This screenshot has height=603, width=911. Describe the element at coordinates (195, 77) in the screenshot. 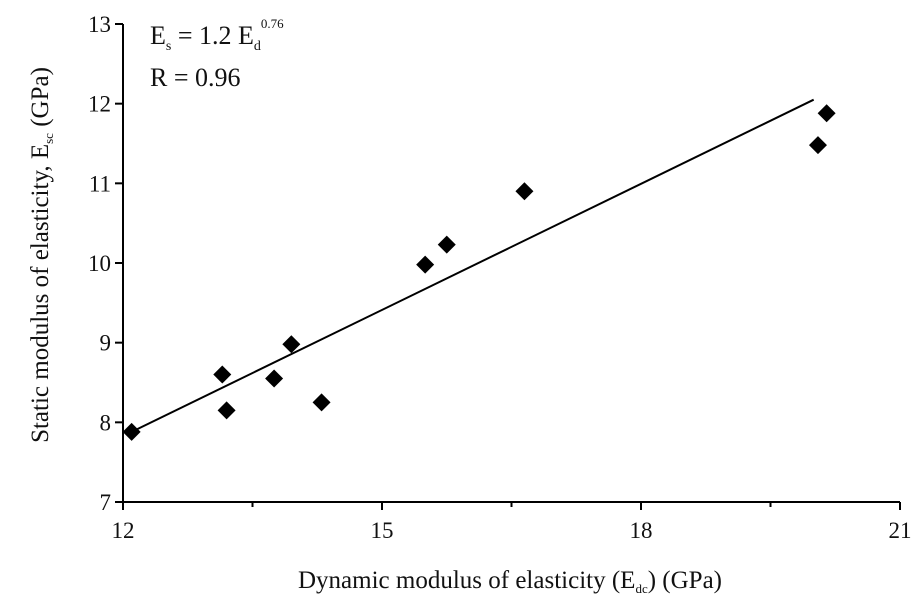

I see `r-value-annotation: R = 0.96` at that location.